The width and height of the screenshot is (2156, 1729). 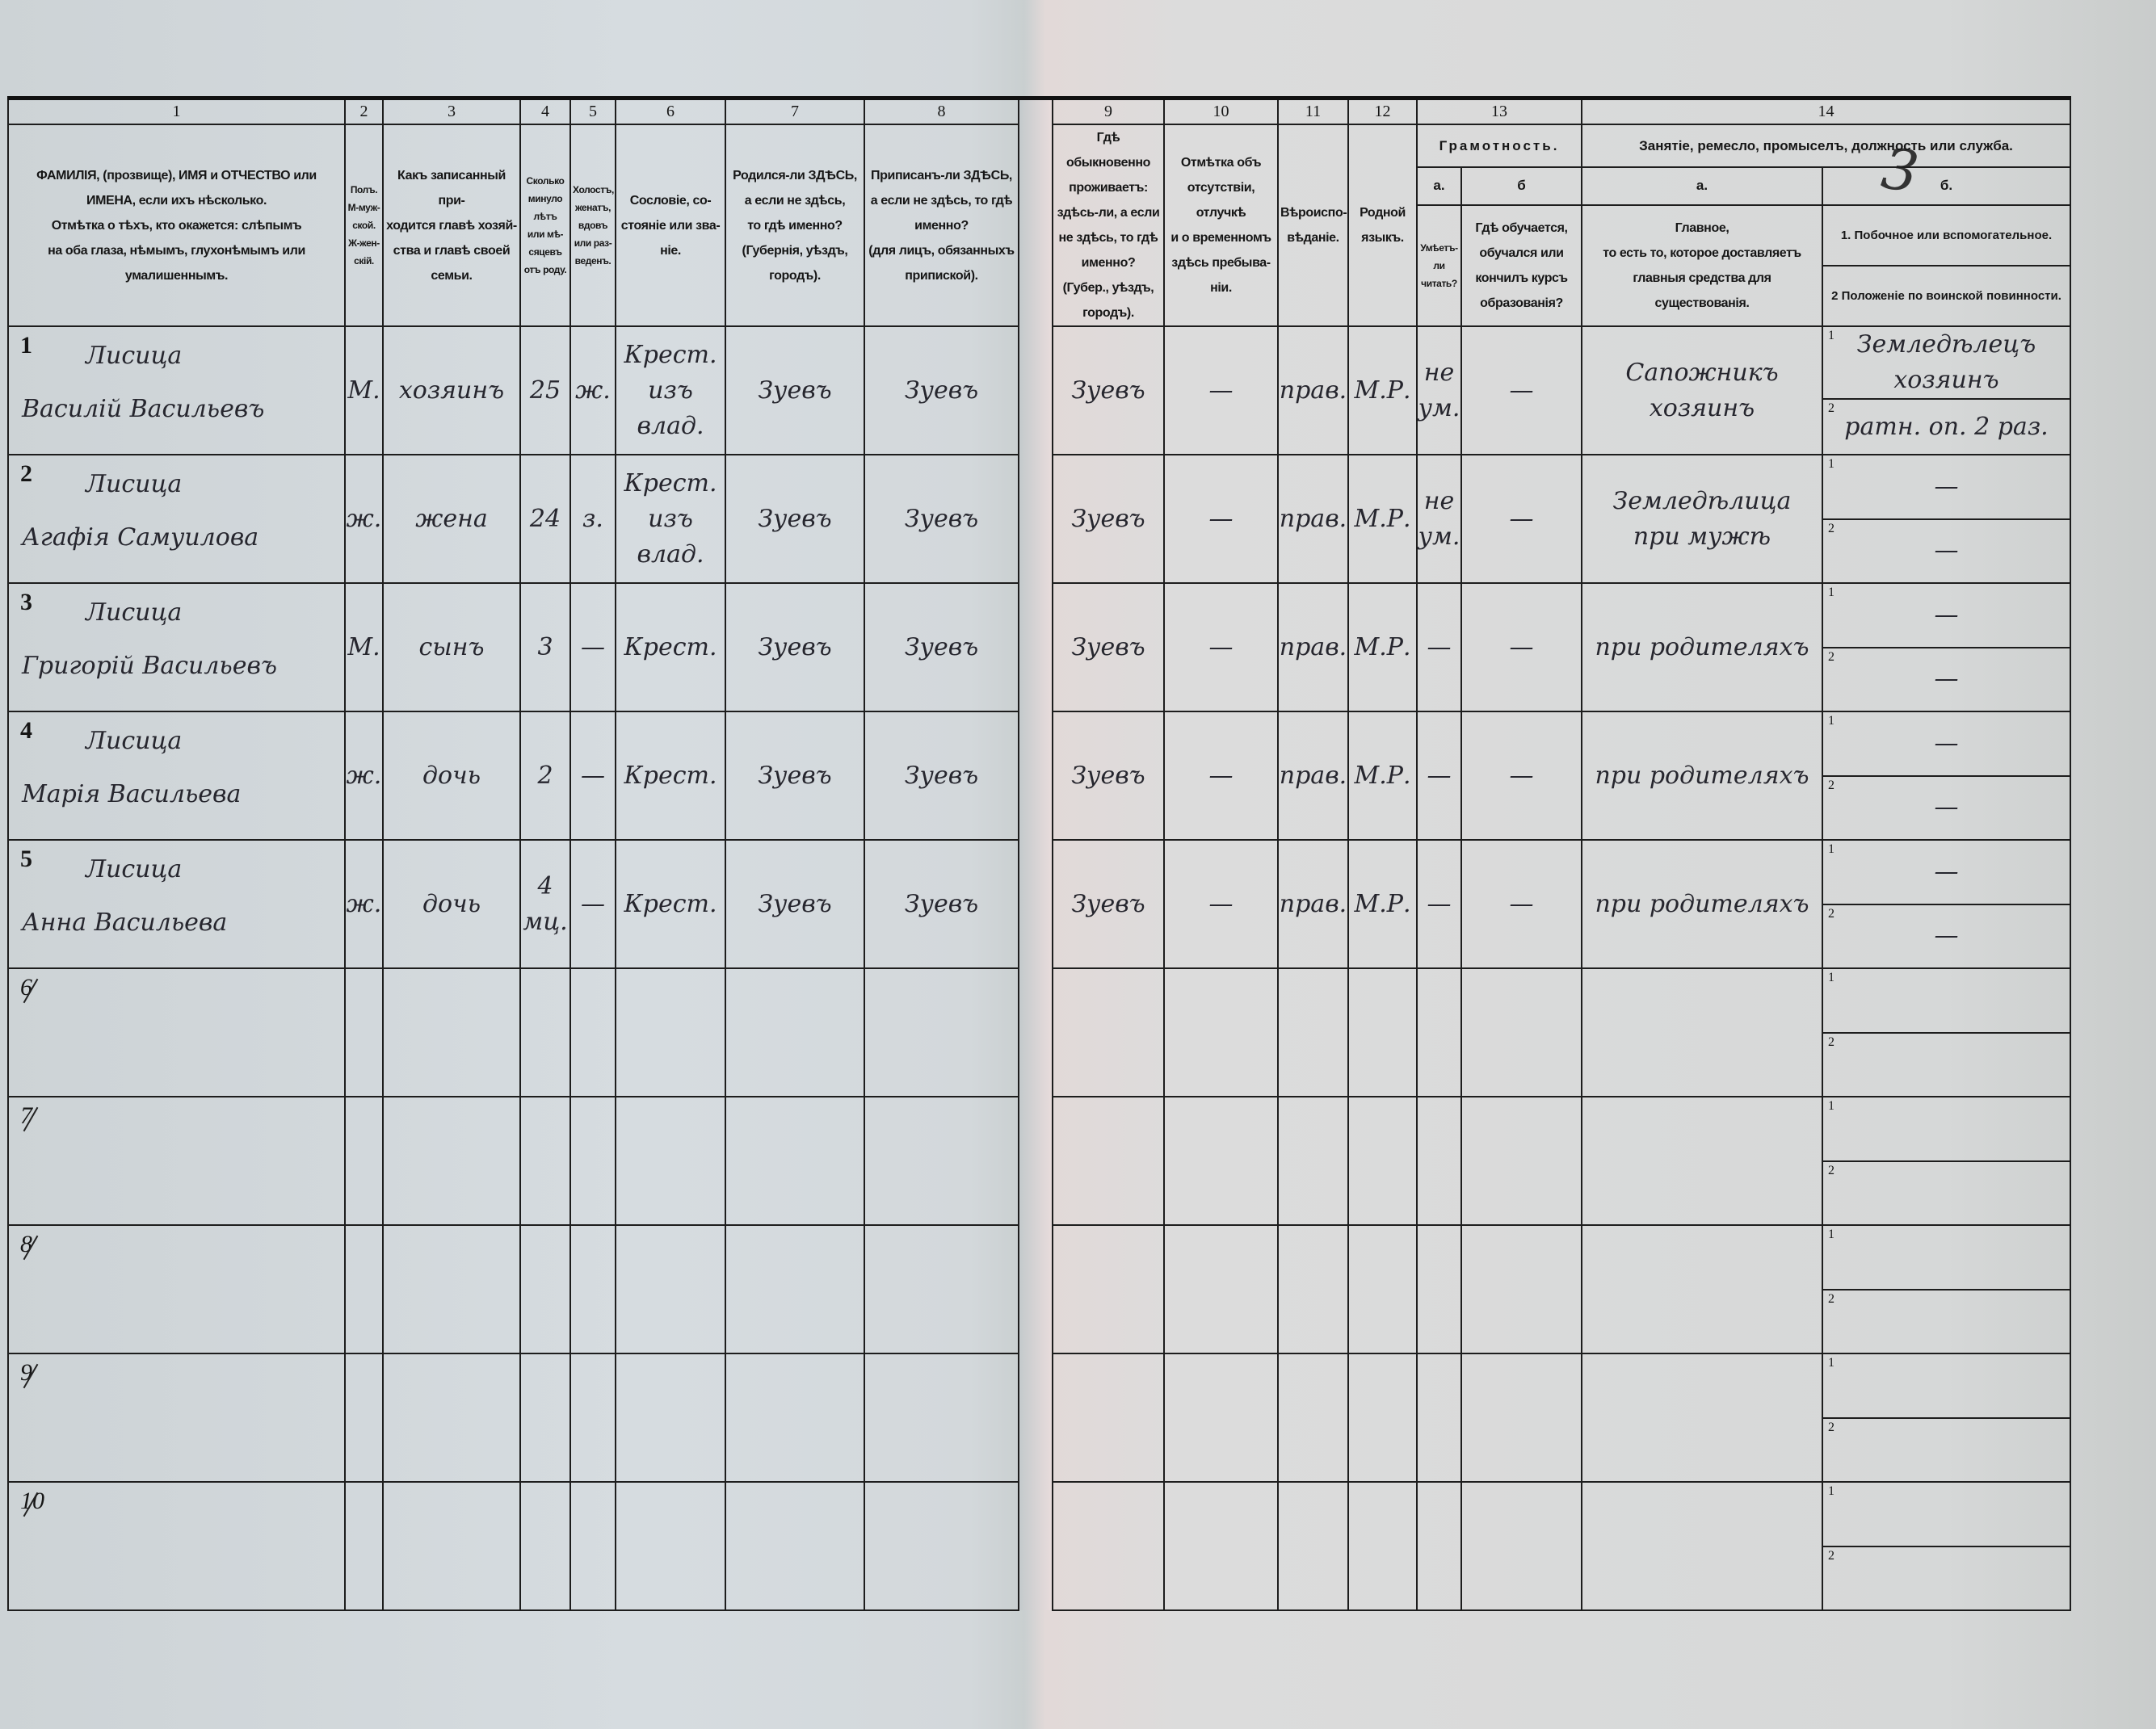 I want to click on occupation-value: при родителяхъ, so click(x=1702, y=775).